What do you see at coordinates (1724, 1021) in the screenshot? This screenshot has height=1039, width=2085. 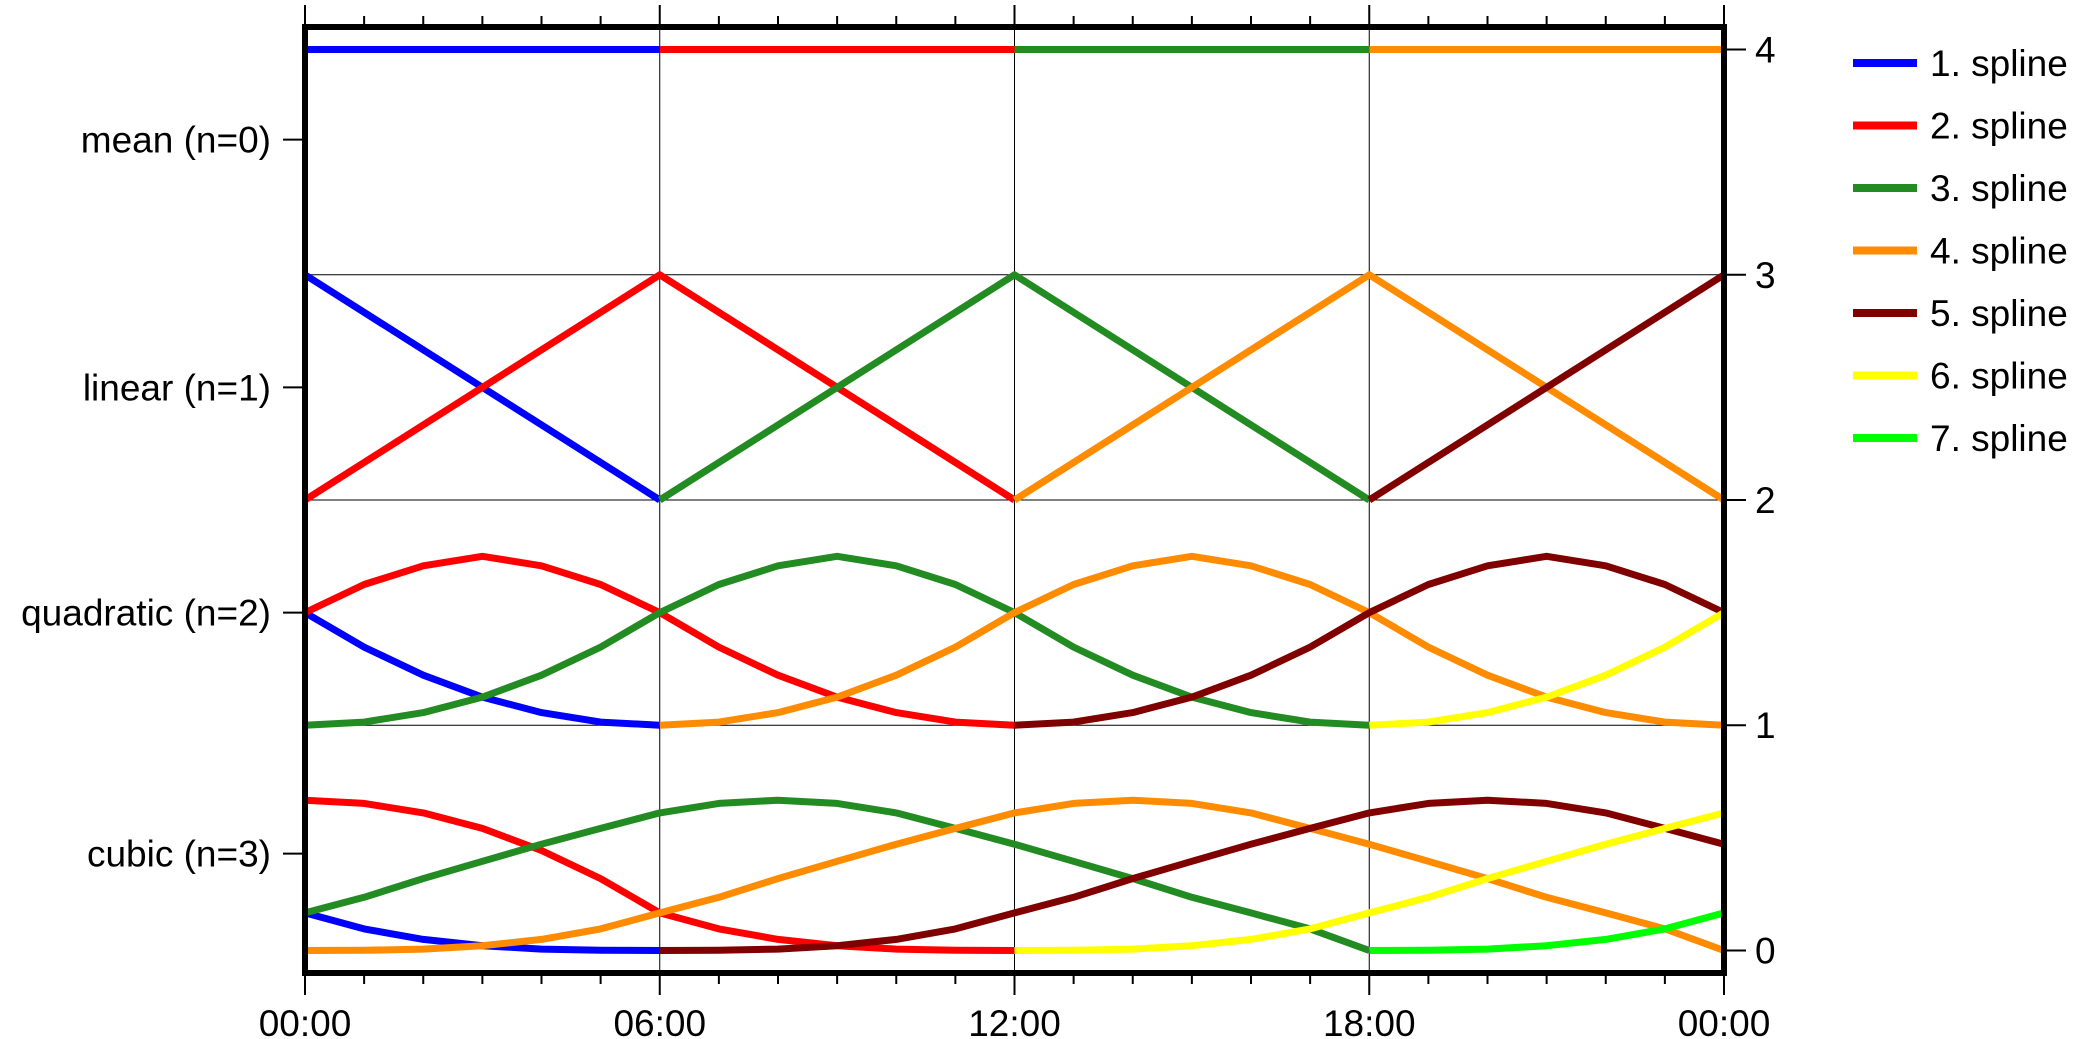 I see `x-tick-label-4: 00:00` at bounding box center [1724, 1021].